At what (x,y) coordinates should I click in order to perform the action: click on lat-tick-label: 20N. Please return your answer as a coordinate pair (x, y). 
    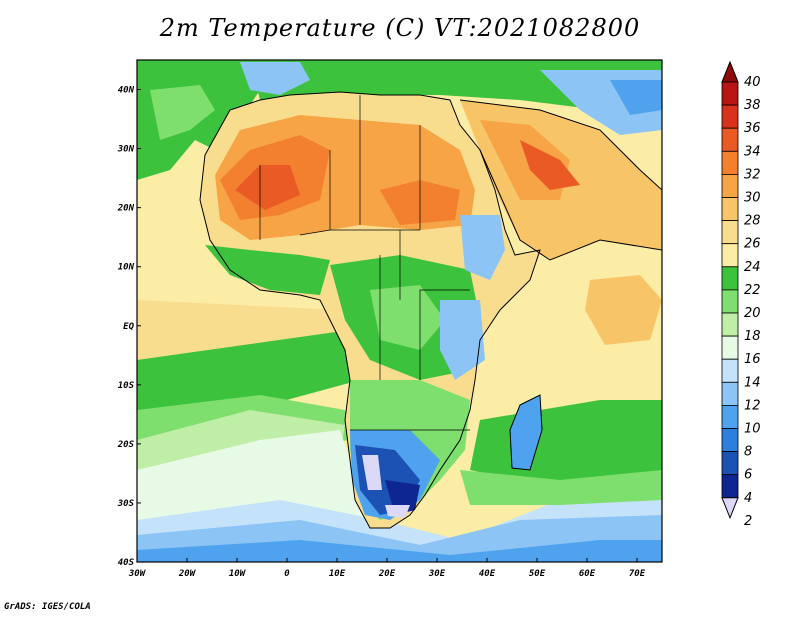
    Looking at the image, I should click on (126, 209).